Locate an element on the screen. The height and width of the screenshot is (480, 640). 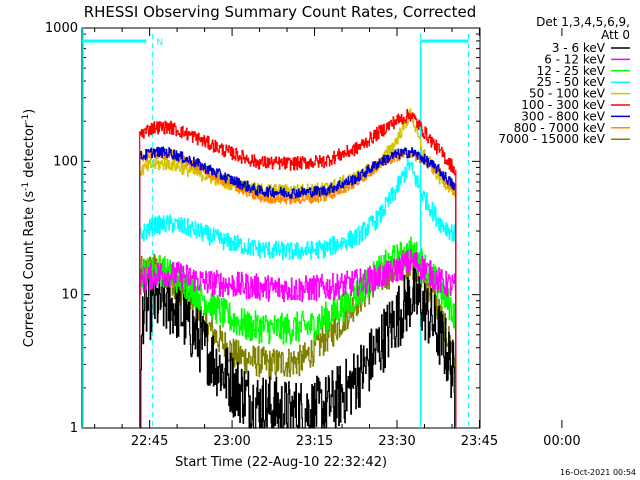
x-tick-label: 23:00 is located at coordinates (231, 441).